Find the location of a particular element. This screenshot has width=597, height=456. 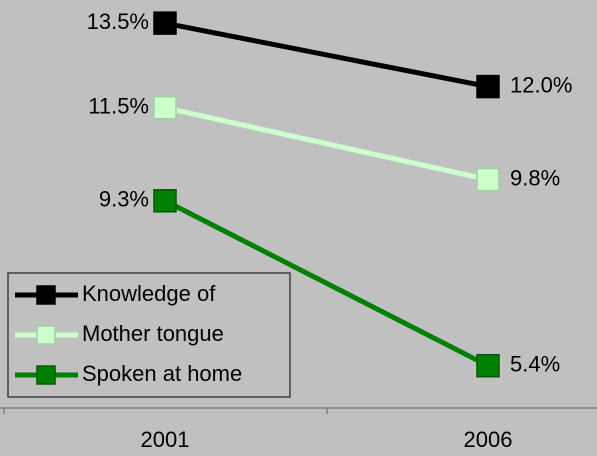

value-label: 11.5% is located at coordinates (118, 106).